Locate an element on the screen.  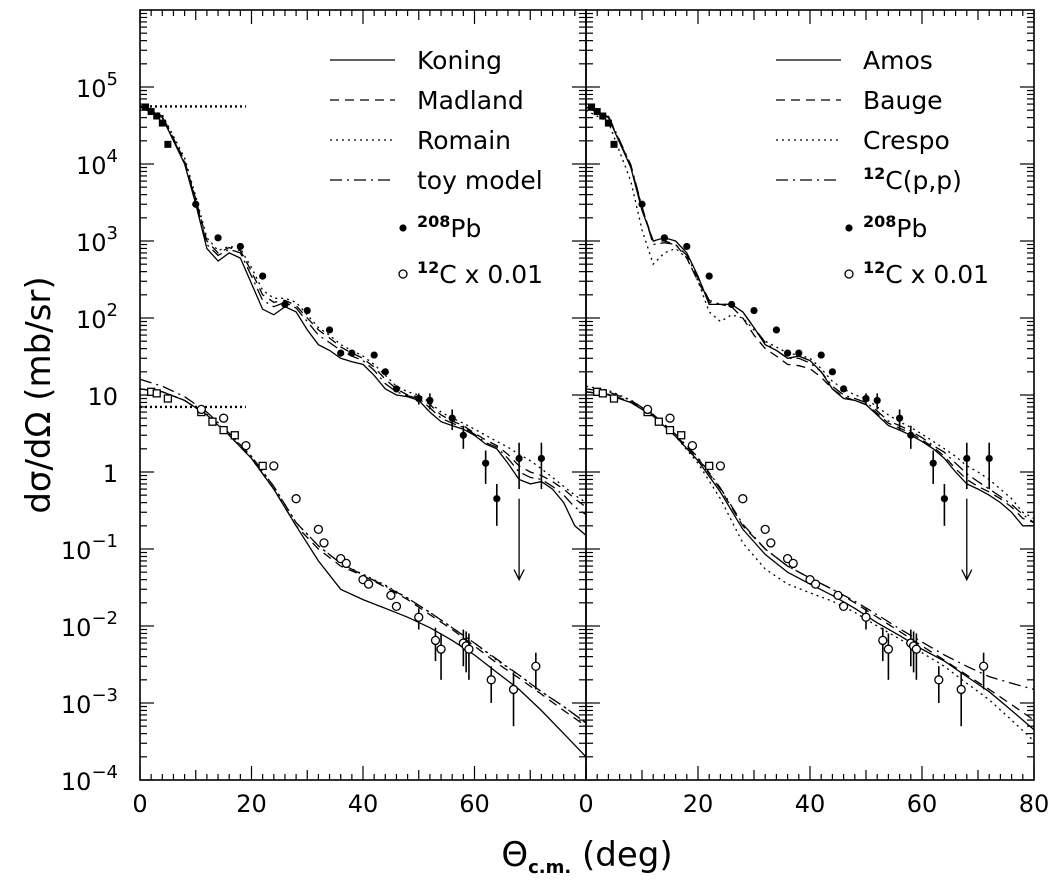
legend-label: Bauge is located at coordinates (903, 100).